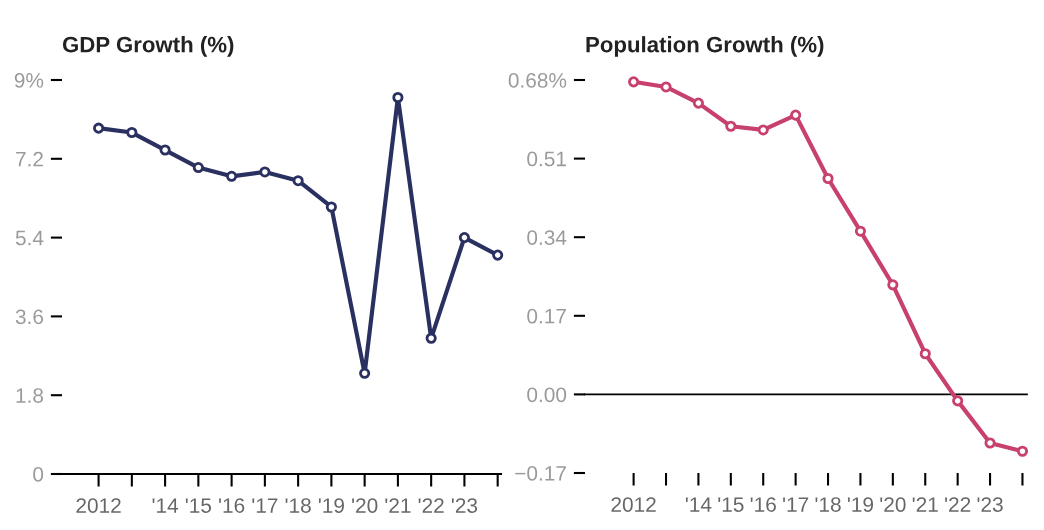 This screenshot has width=1044, height=530. Describe the element at coordinates (546, 316) in the screenshot. I see `y-tick-label: 0.17` at that location.